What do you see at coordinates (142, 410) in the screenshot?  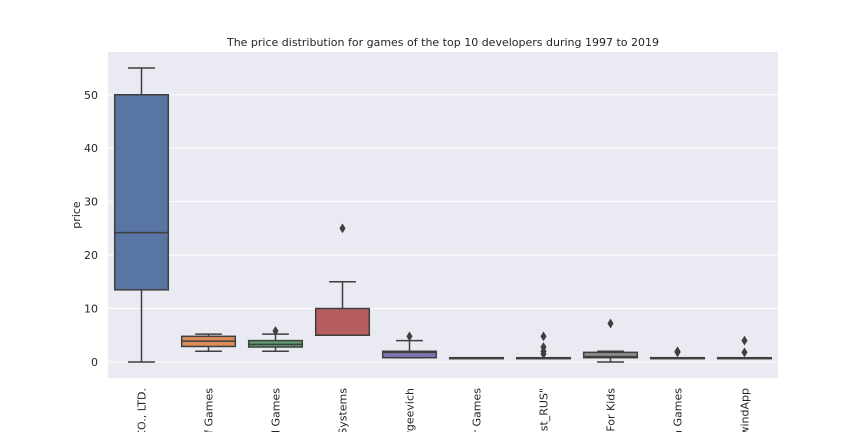 I see `x-tick-label-0: CO., LTD.` at bounding box center [142, 410].